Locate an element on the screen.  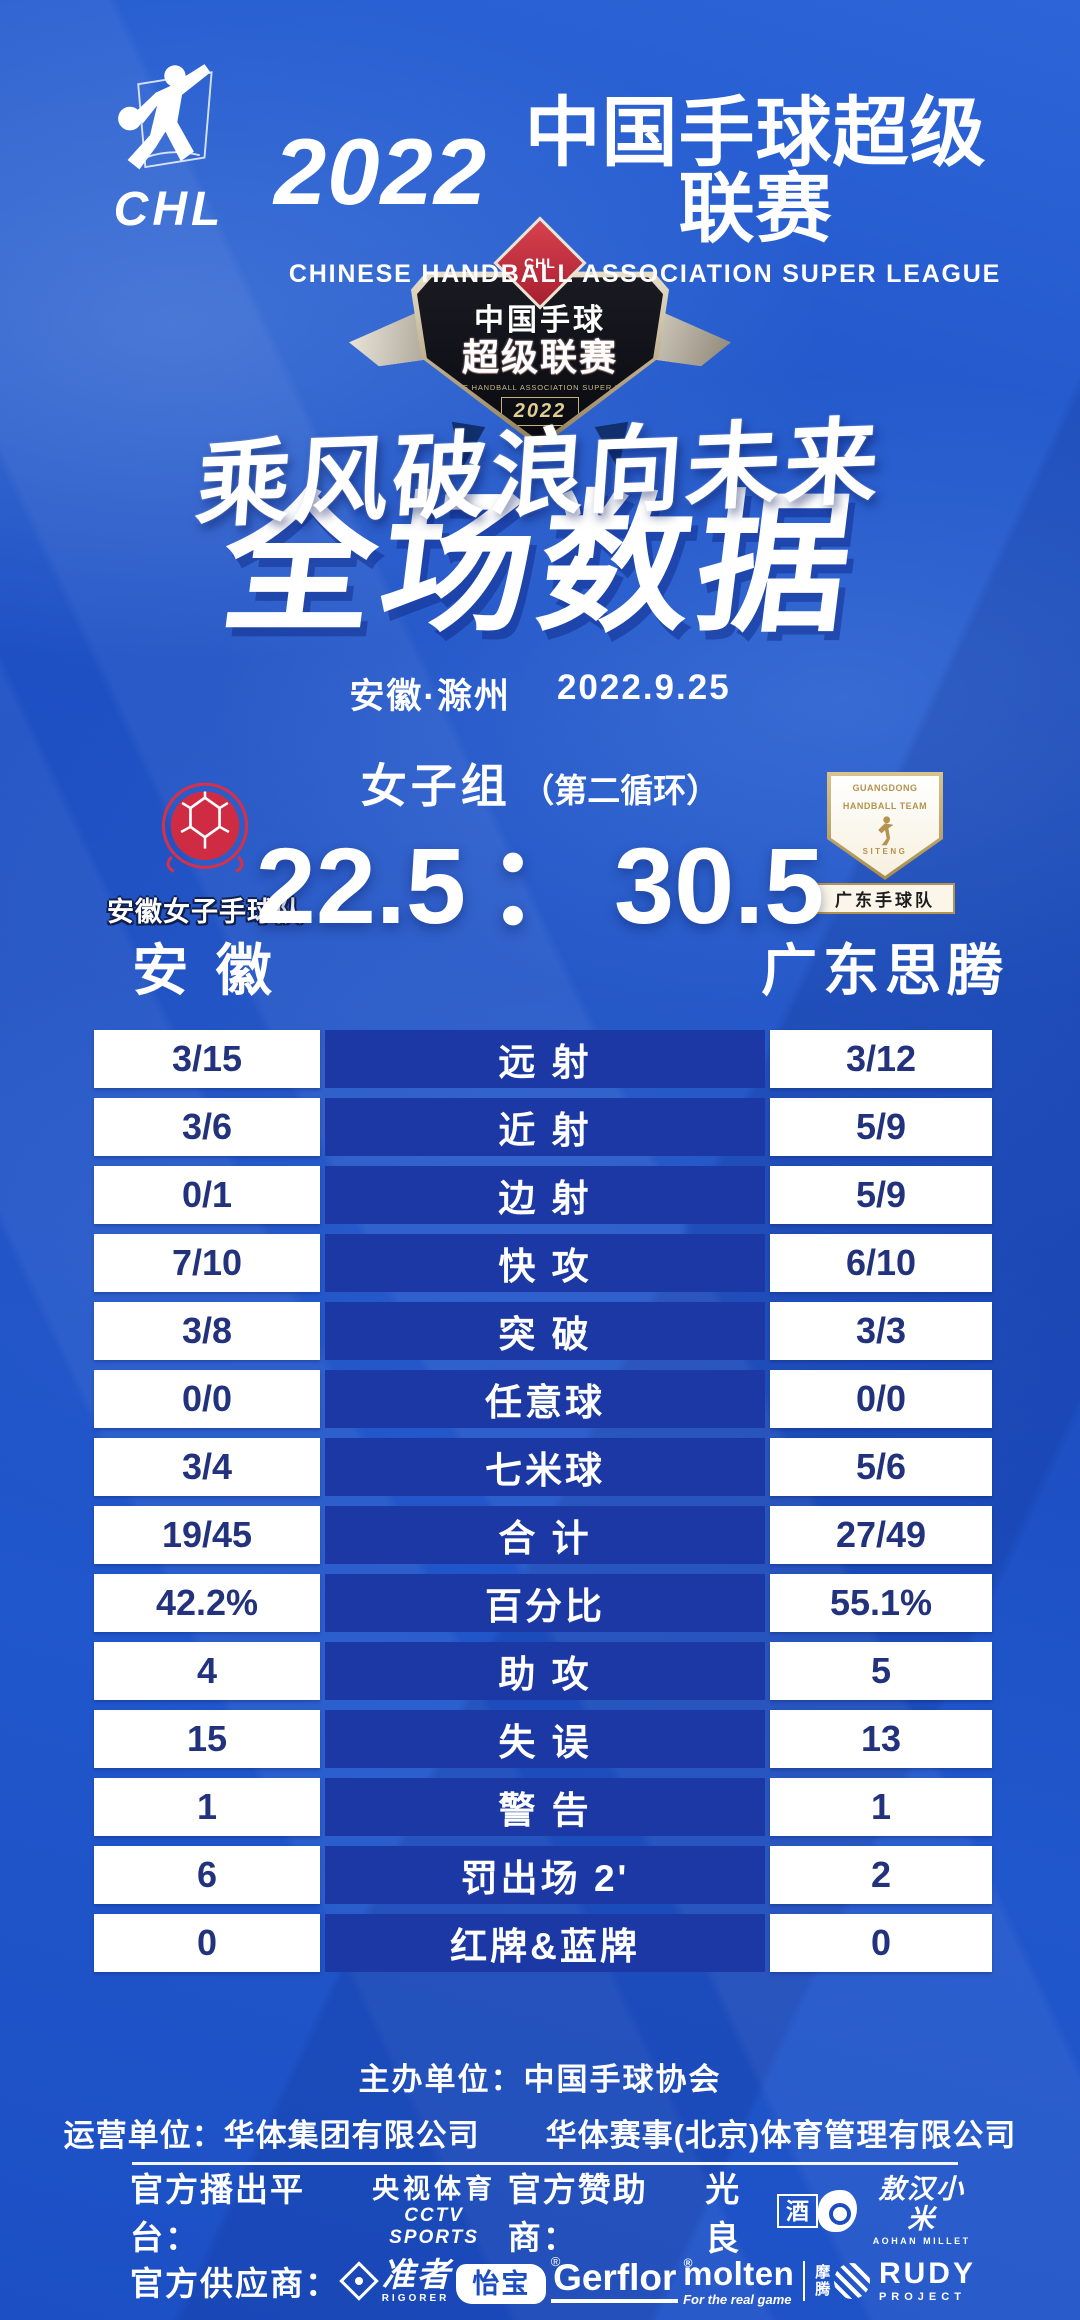
stat-label: 合 计 is located at coordinates (545, 1535).